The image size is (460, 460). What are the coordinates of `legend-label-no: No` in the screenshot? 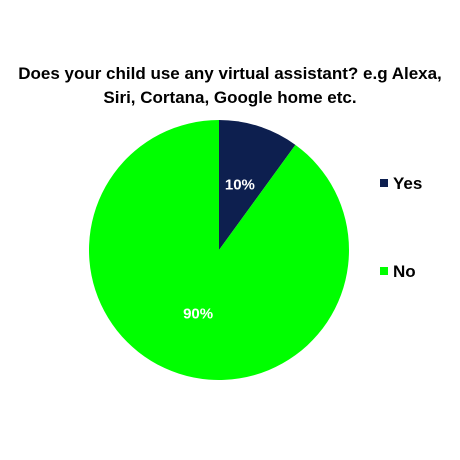 It's located at (404, 271).